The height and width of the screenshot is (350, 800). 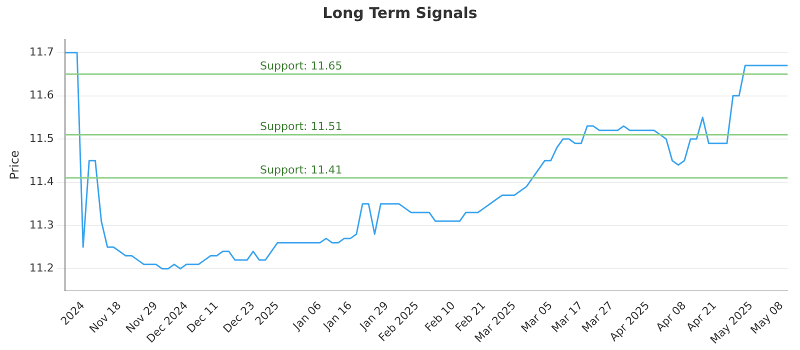 I want to click on y-tick-label: 11.4, so click(x=41, y=181).